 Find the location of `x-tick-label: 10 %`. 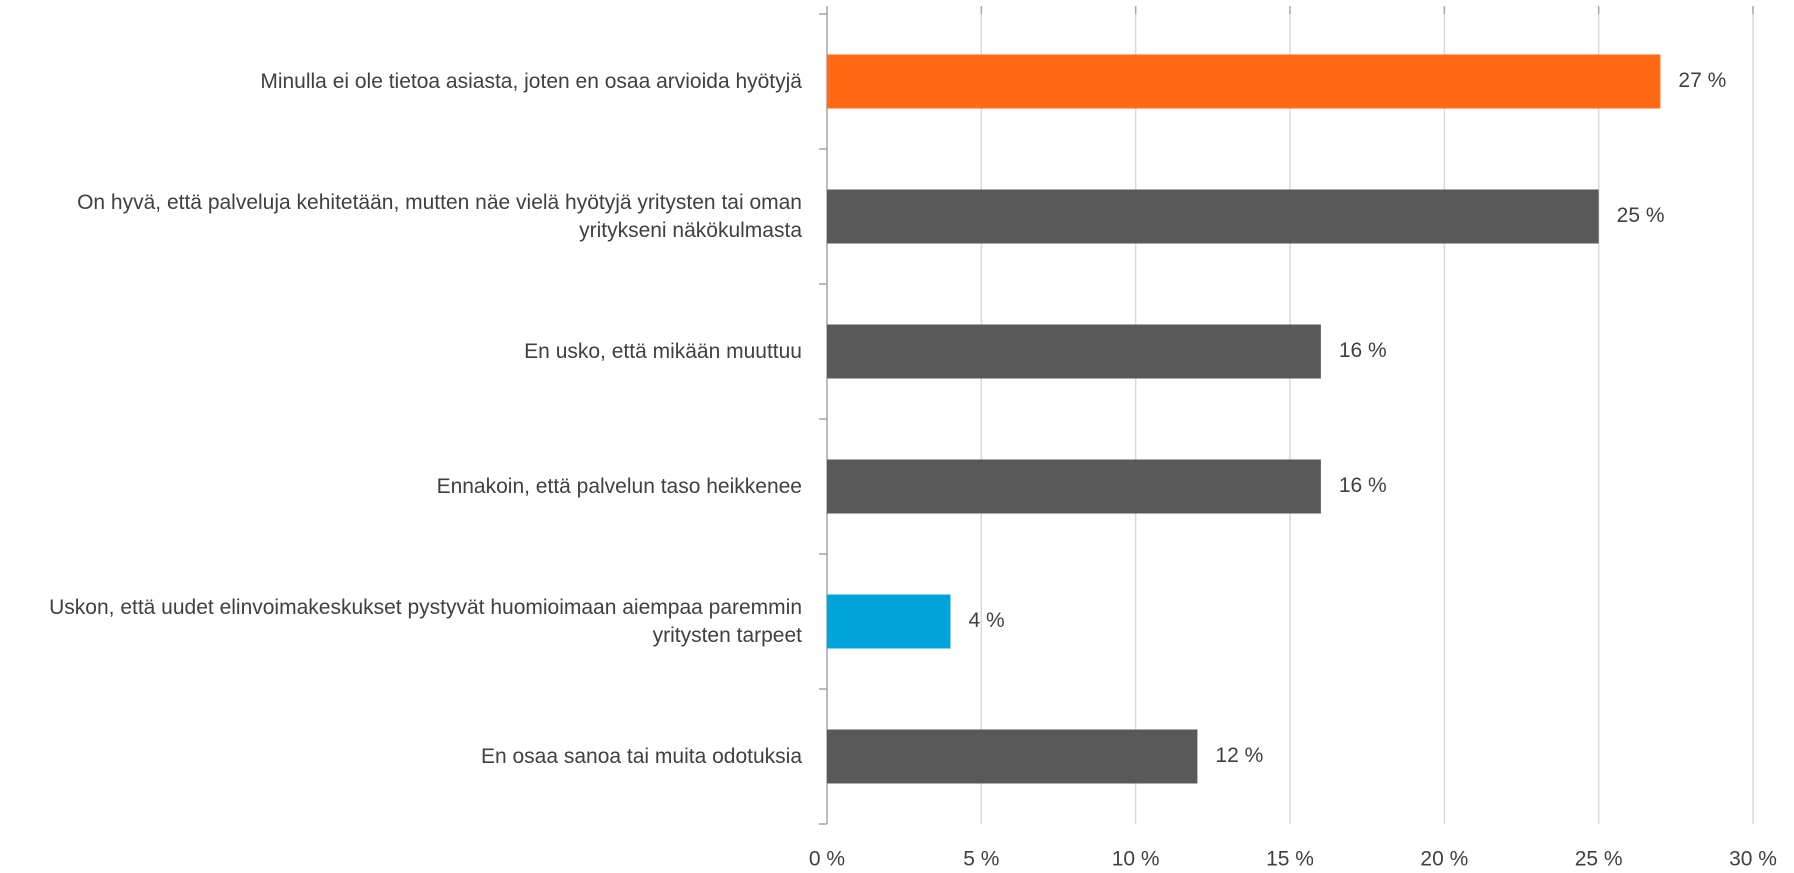

x-tick-label: 10 % is located at coordinates (1136, 859).